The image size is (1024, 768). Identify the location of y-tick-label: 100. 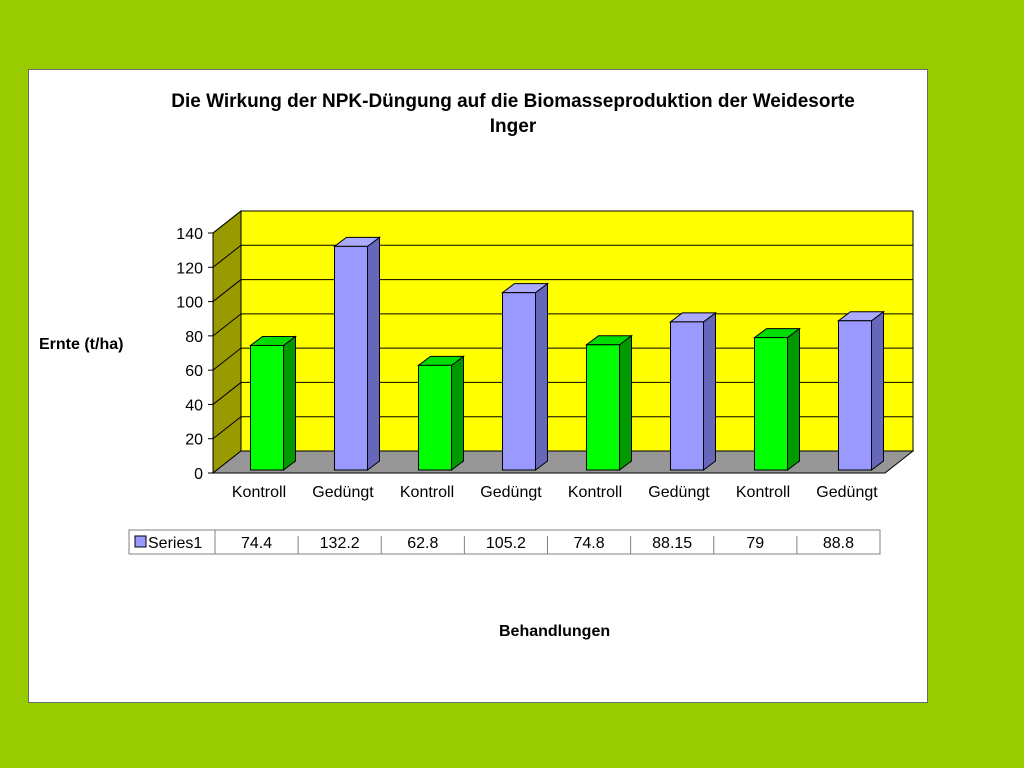
(189, 303).